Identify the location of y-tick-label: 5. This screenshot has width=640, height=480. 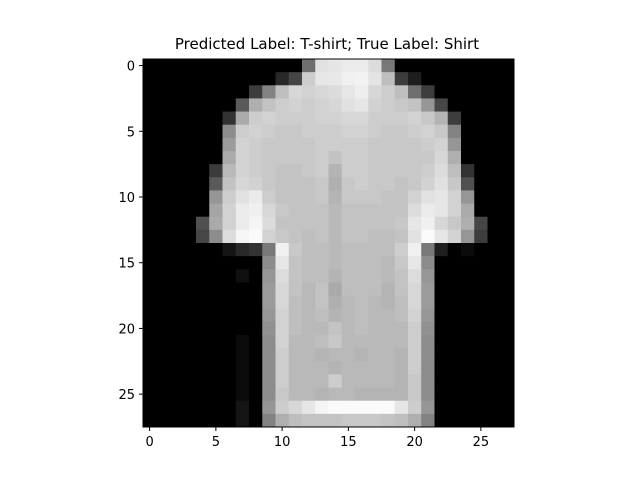
(131, 132).